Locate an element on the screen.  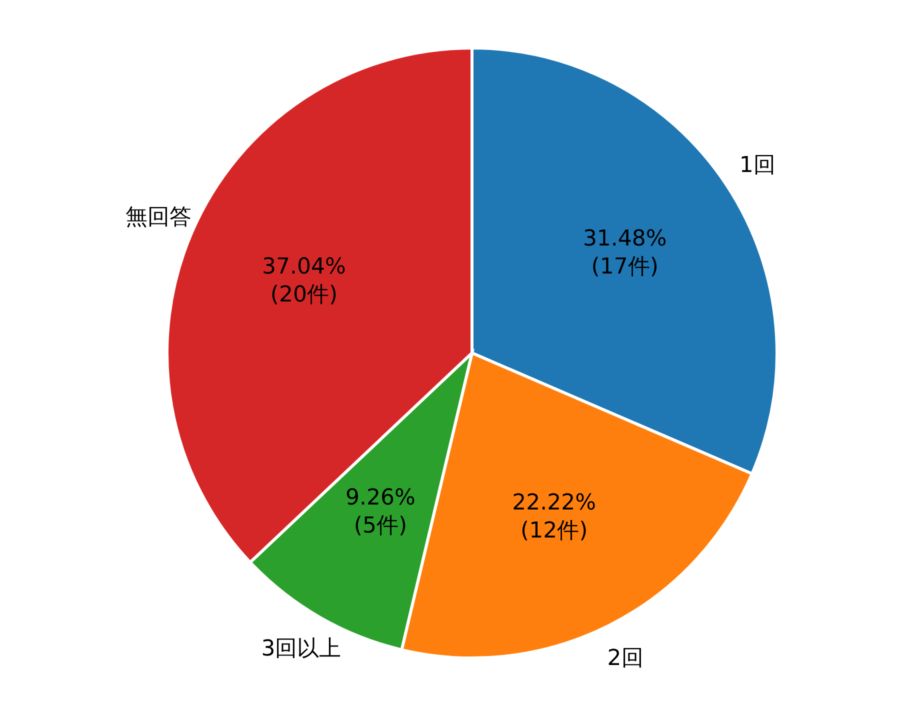
data-label: 9.26% (5件) is located at coordinates (381, 511).